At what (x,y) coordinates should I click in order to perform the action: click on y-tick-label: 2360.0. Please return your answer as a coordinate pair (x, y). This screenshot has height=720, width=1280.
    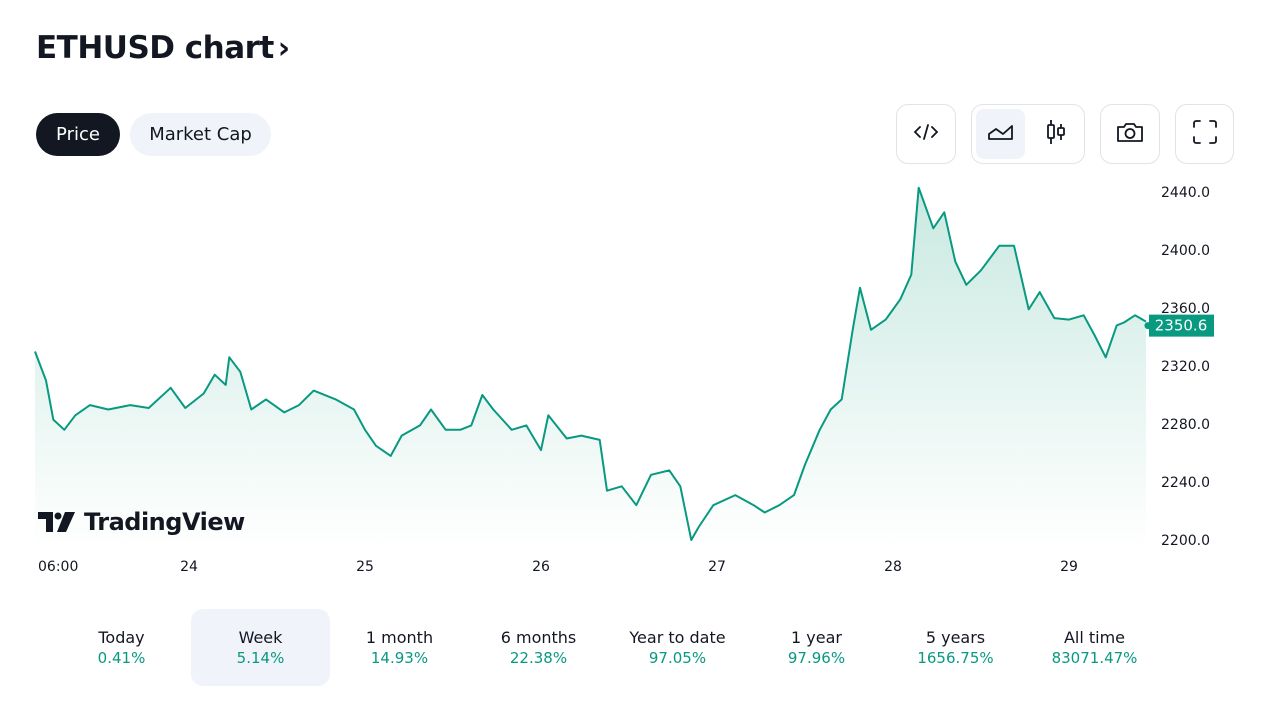
    Looking at the image, I should click on (1185, 309).